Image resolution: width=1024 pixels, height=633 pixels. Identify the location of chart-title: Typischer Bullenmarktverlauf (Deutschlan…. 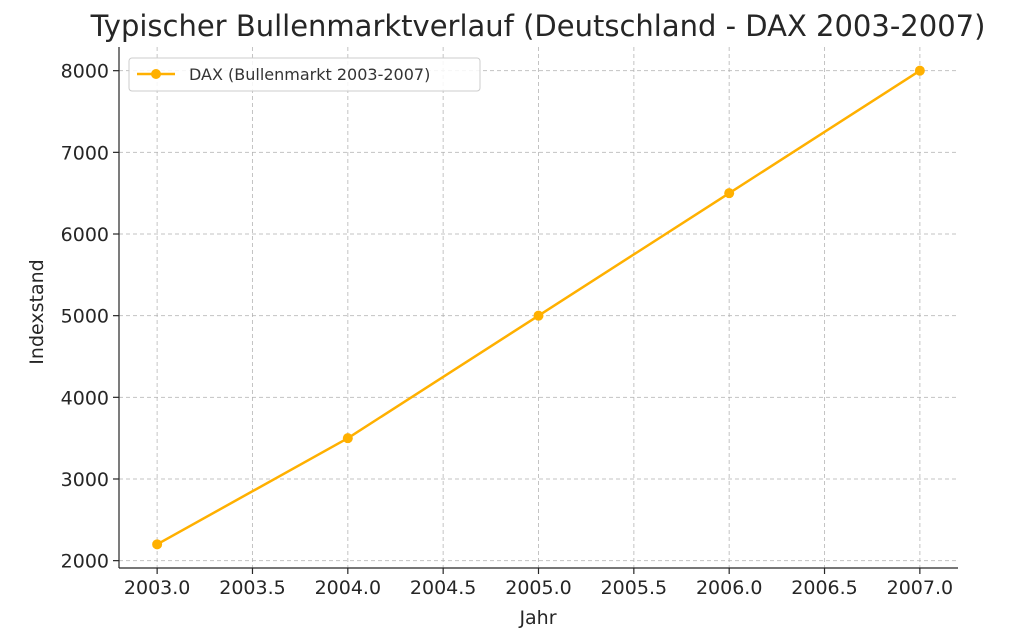
(538, 26).